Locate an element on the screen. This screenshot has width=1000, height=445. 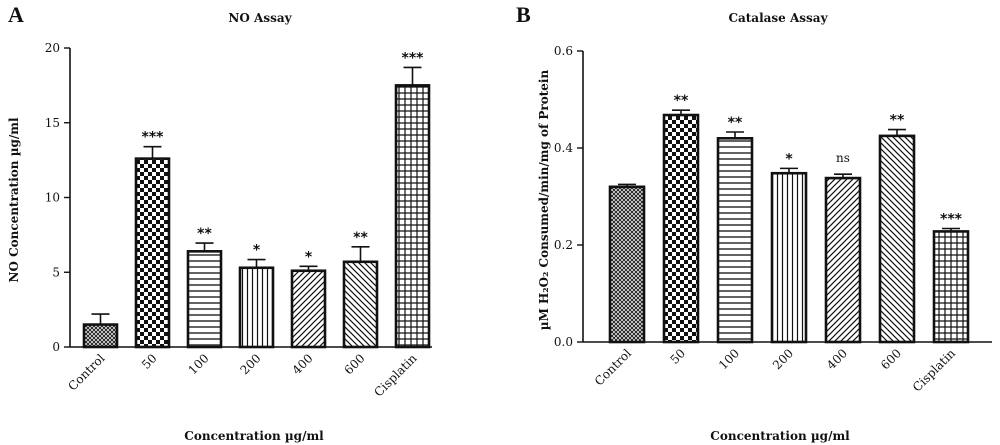
chart-title: Catalase Assay is located at coordinates (778, 18).